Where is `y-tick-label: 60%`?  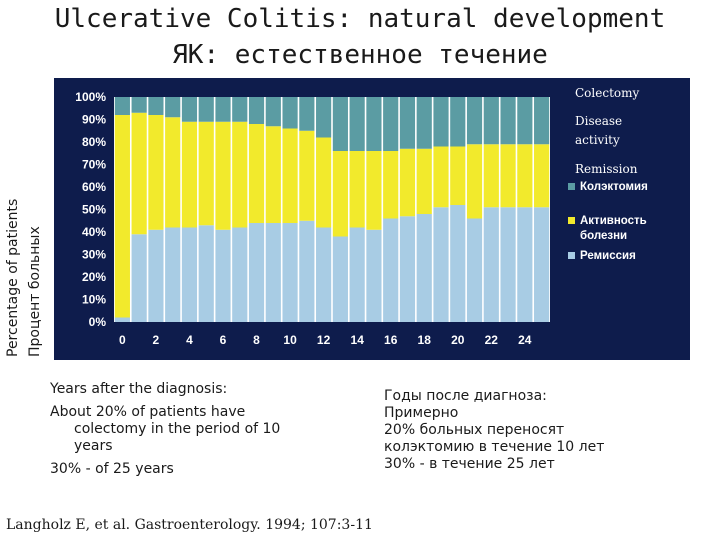 y-tick-label: 60% is located at coordinates (94, 187).